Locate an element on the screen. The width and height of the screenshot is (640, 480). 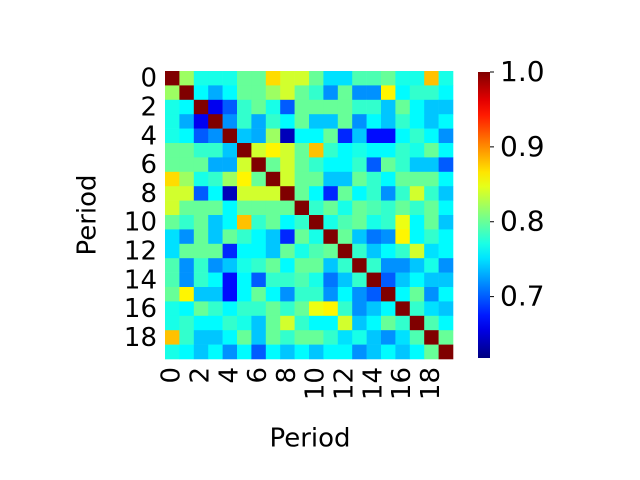
x-tick-label: 14 is located at coordinates (373, 383).